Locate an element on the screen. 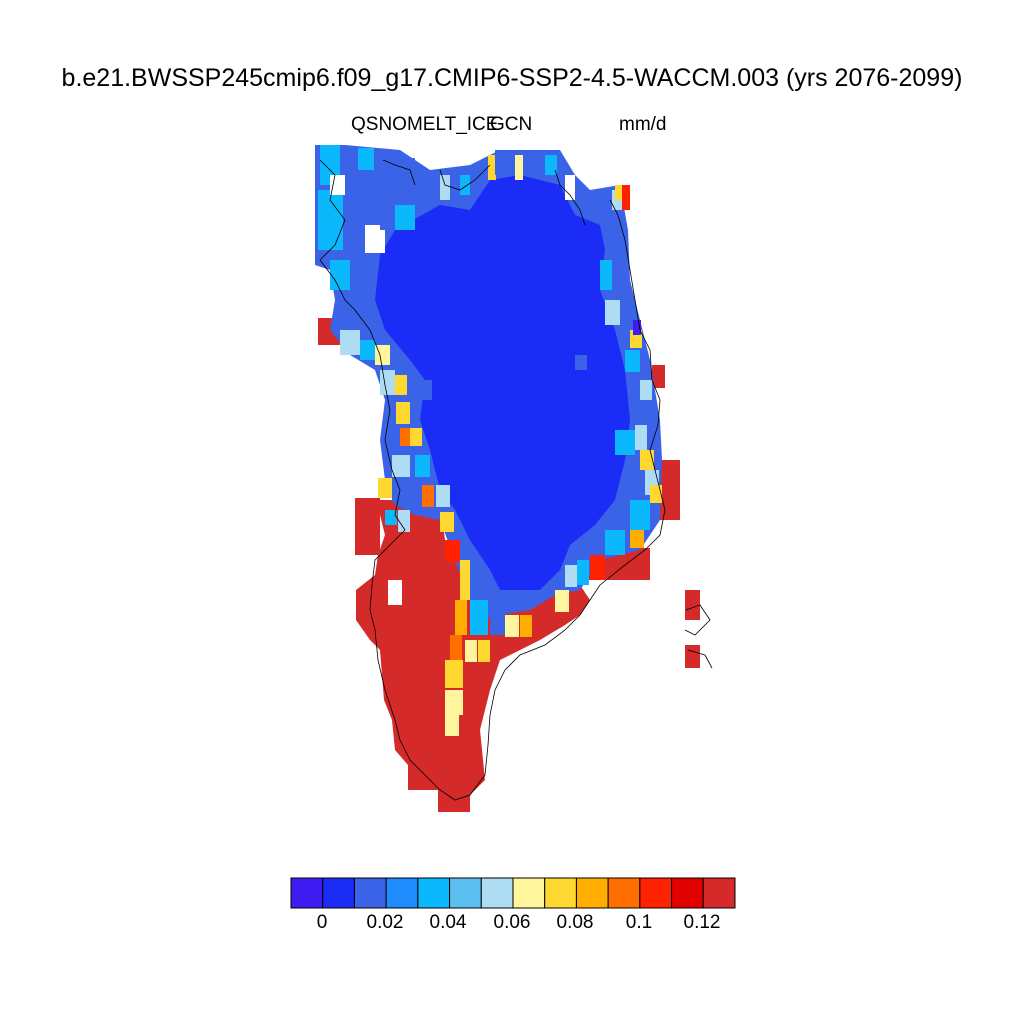 Image resolution: width=1024 pixels, height=1024 pixels. gap-cell is located at coordinates (395, 592).